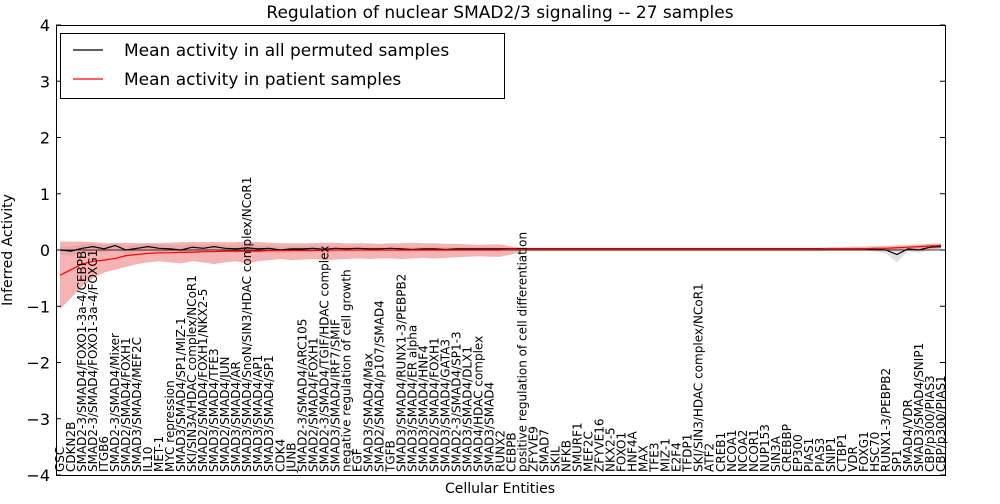 The width and height of the screenshot is (1000, 504). I want to click on x-tick-label: PIAS1, so click(809, 455).